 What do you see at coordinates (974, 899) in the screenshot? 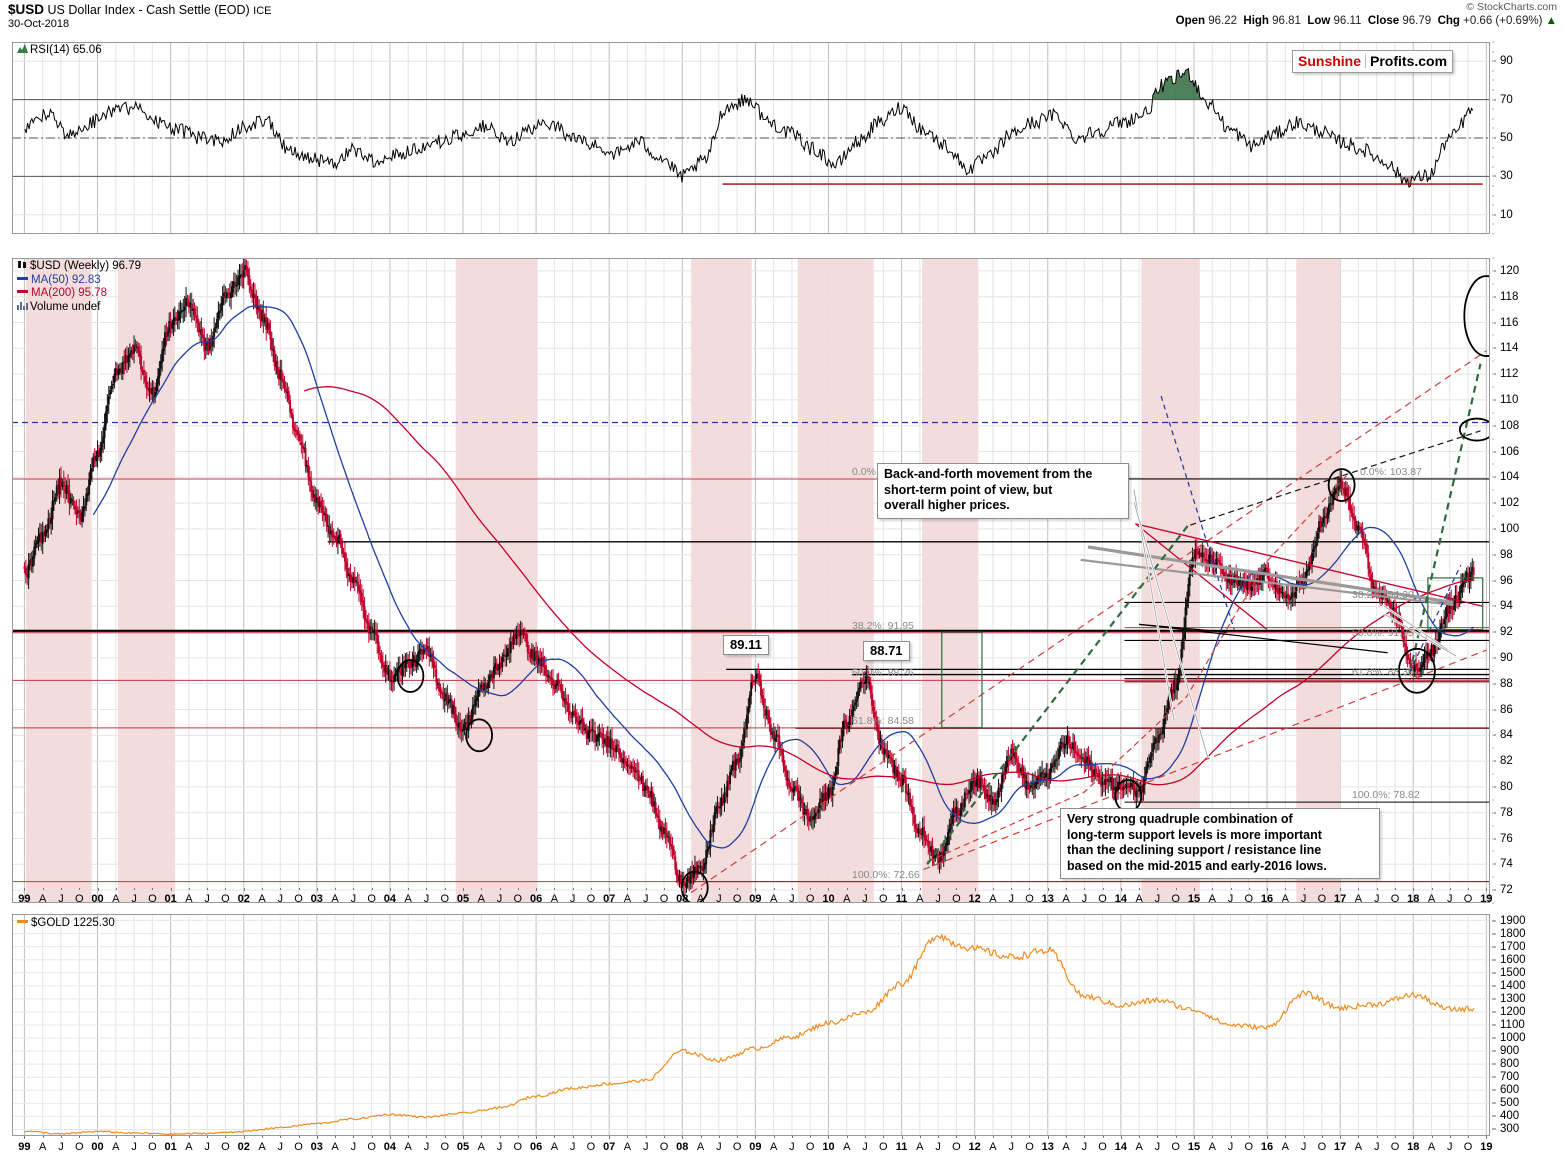
I see `x-axis-year-label: 12` at bounding box center [974, 899].